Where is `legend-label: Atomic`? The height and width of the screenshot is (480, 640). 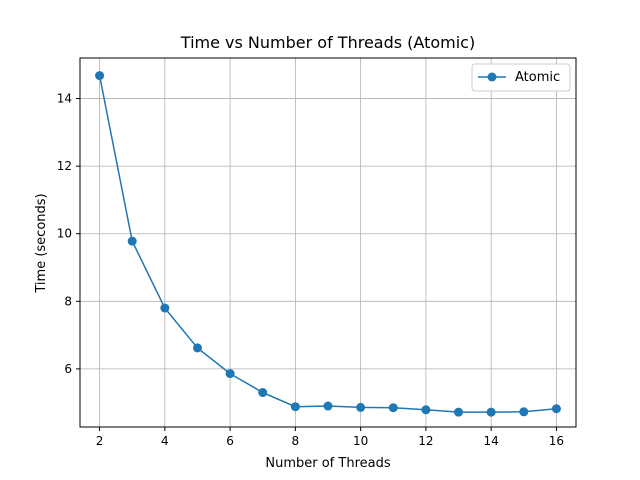
legend-label: Atomic is located at coordinates (537, 77).